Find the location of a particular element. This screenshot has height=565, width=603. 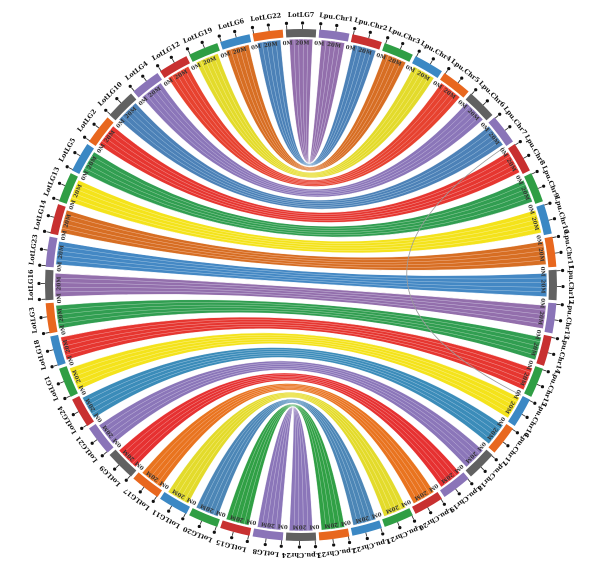

chromosome-label: Lpu.Chr11 is located at coordinates (568, 249).